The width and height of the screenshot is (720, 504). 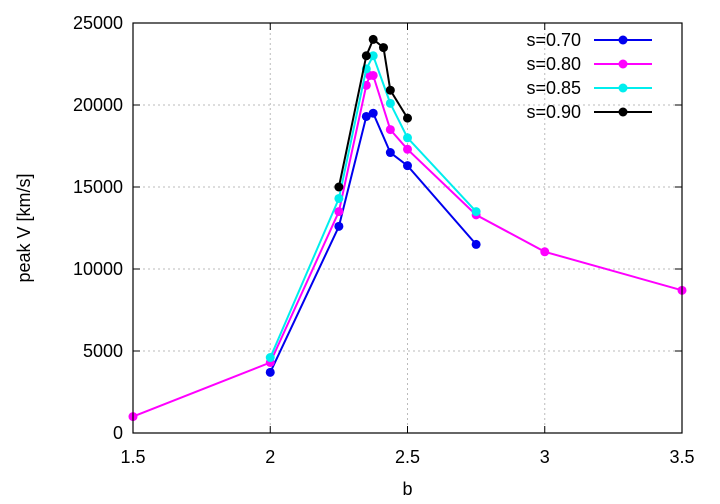 I want to click on legend: s=0.70 s=0.80 s=0.85 s=0.90, so click(x=589, y=76).